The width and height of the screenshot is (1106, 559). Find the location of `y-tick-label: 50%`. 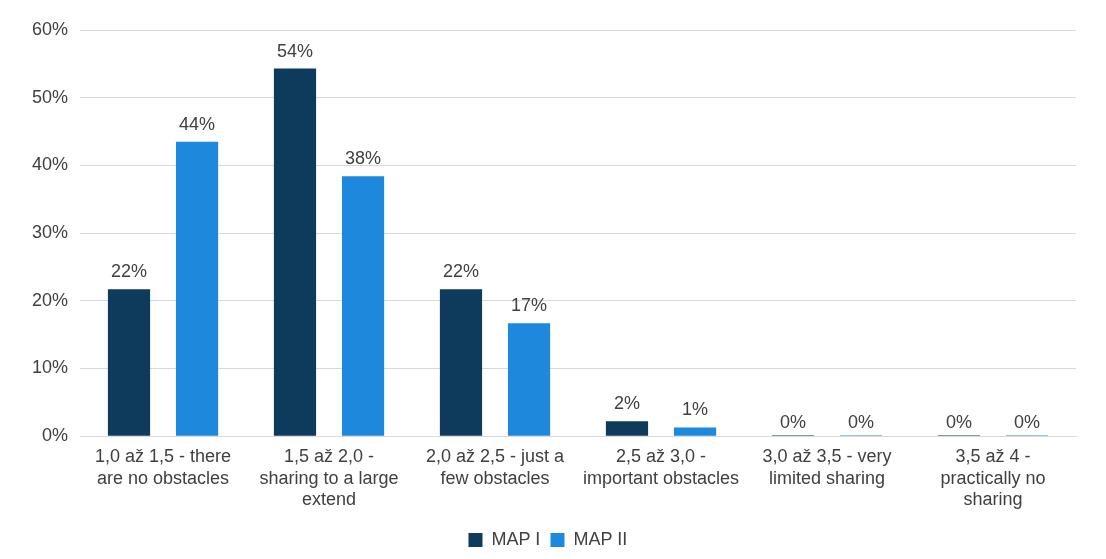

y-tick-label: 50% is located at coordinates (50, 96).